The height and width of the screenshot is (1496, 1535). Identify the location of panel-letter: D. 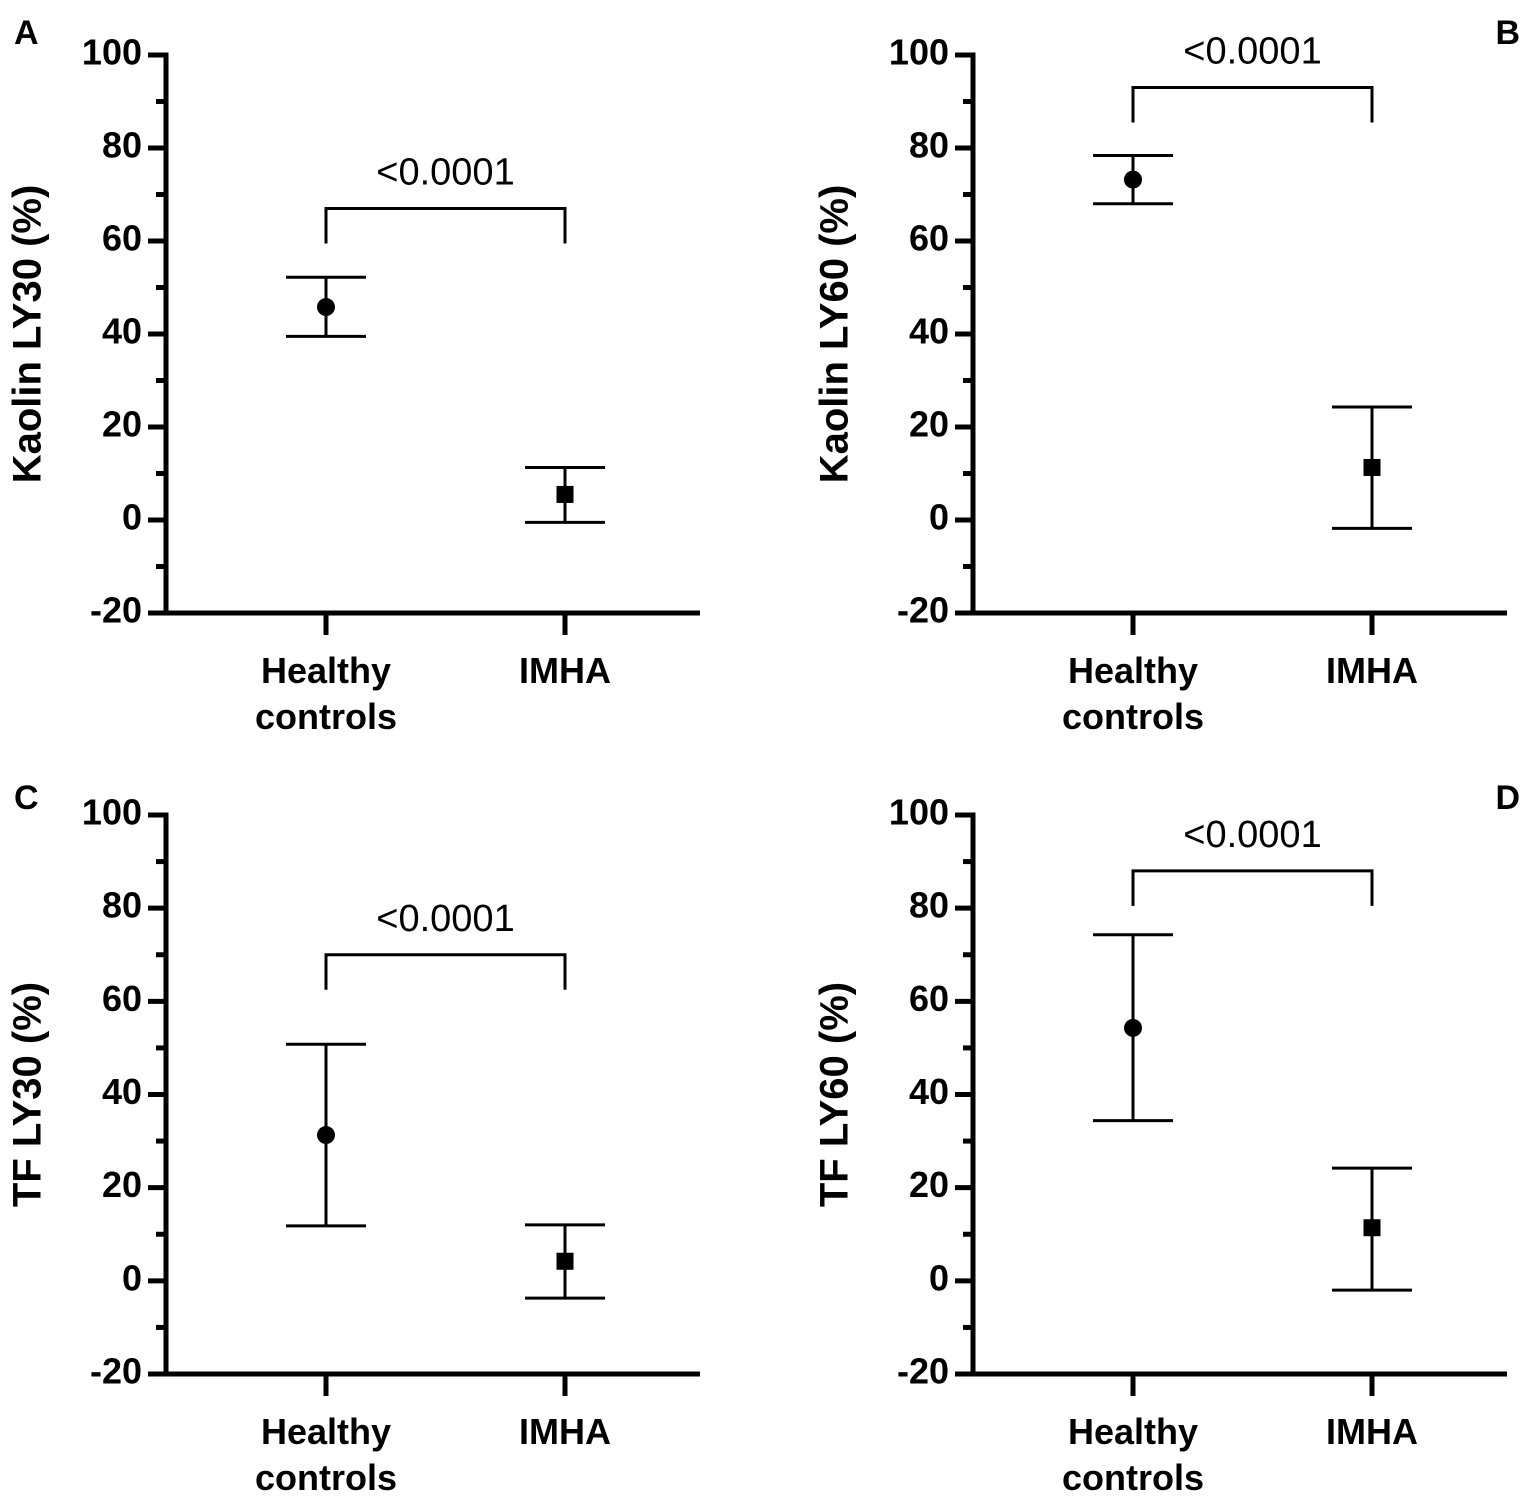
(1507, 798).